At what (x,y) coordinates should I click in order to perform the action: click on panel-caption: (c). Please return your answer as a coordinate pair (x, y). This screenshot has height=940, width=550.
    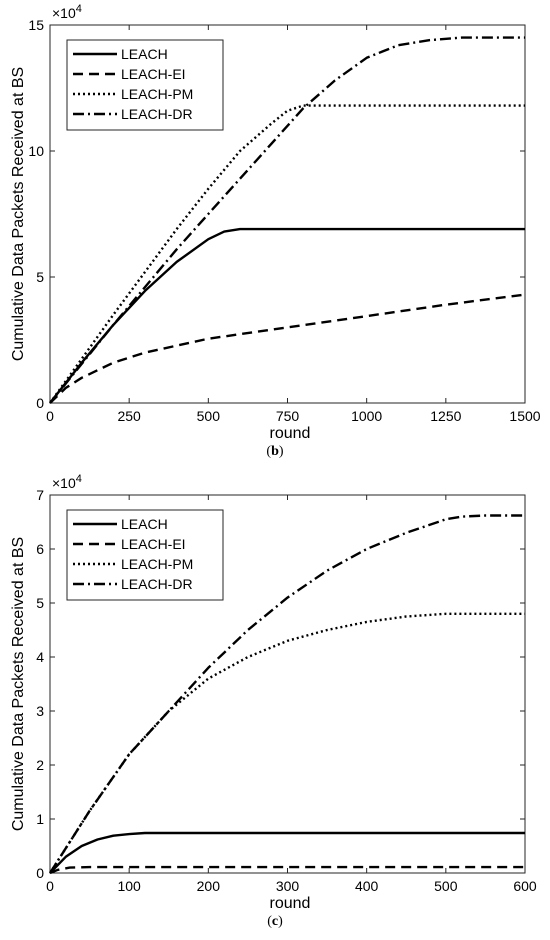
    Looking at the image, I should click on (275, 921).